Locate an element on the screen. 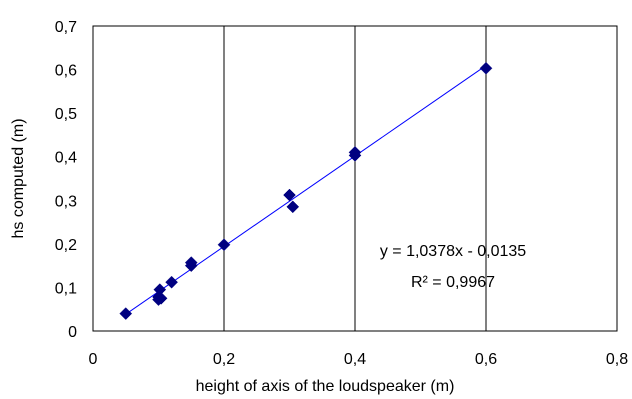  y-tick-label: 0,2 is located at coordinates (66, 245).